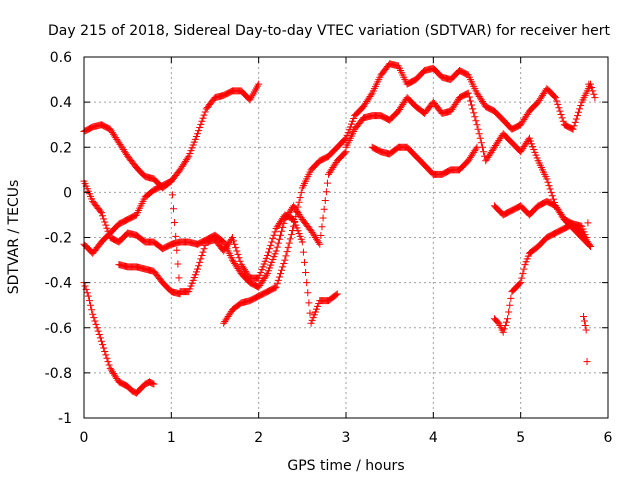 The height and width of the screenshot is (480, 640). I want to click on y-tick-label: -0.4, so click(58, 284).